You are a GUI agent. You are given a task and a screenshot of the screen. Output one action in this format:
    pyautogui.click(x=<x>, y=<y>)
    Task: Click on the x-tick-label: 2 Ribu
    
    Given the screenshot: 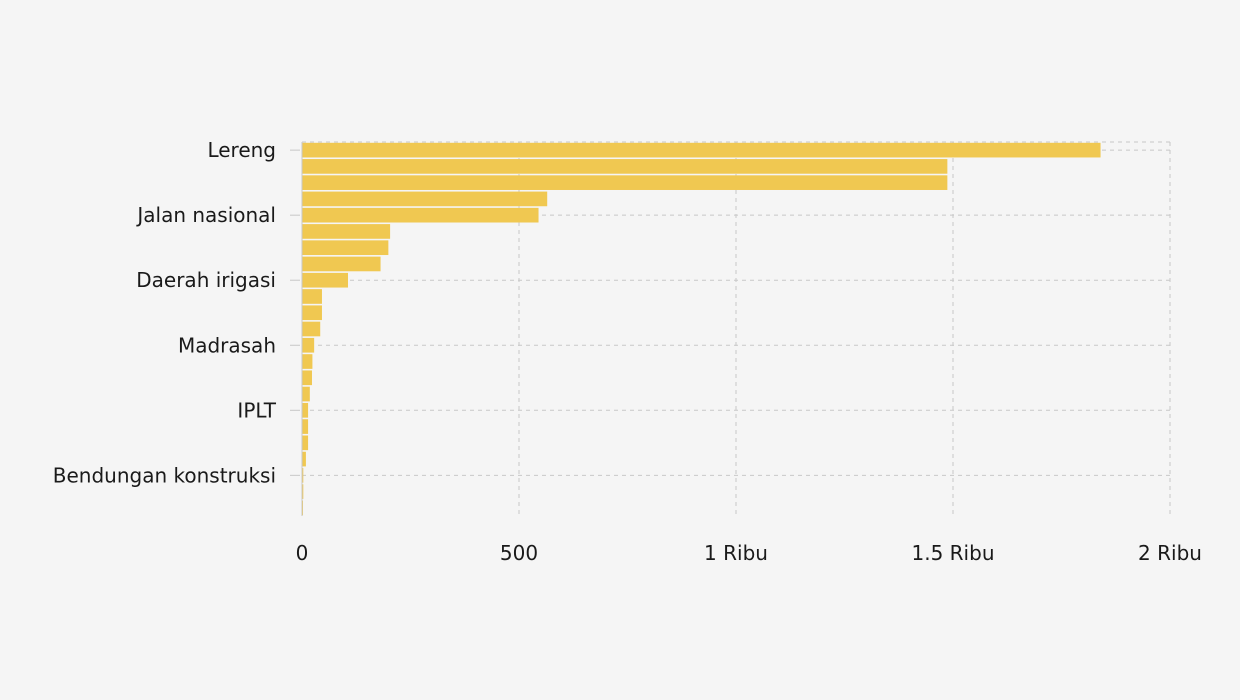 What is the action you would take?
    pyautogui.click(x=1170, y=553)
    